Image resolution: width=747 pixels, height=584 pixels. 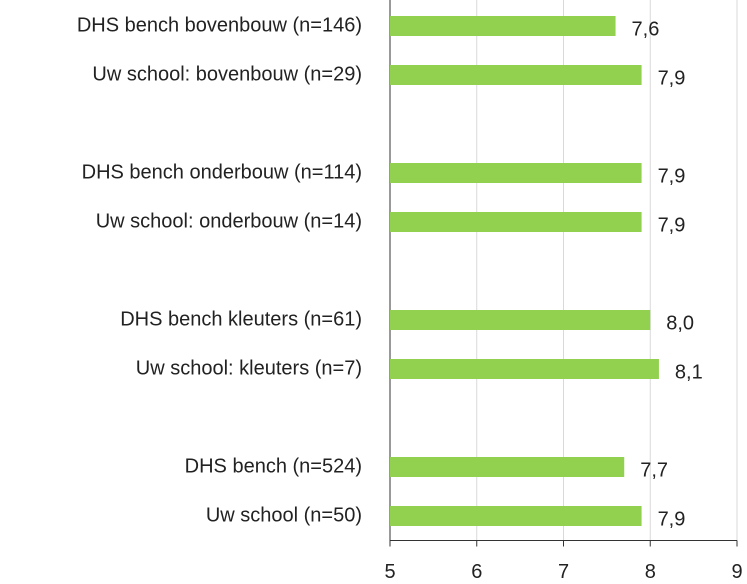 I want to click on value-label: 7,6, so click(x=646, y=29).